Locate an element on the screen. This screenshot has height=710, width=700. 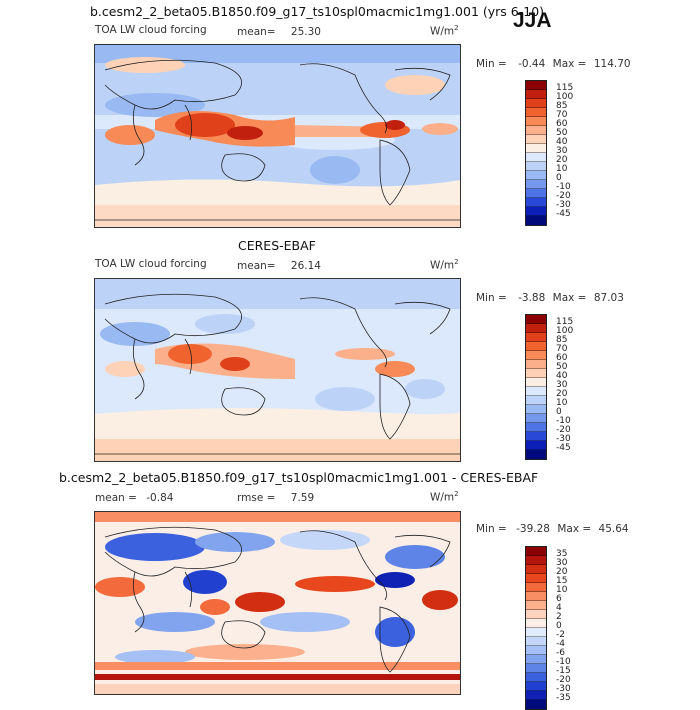
panel2-colorbar is located at coordinates (536, 387).